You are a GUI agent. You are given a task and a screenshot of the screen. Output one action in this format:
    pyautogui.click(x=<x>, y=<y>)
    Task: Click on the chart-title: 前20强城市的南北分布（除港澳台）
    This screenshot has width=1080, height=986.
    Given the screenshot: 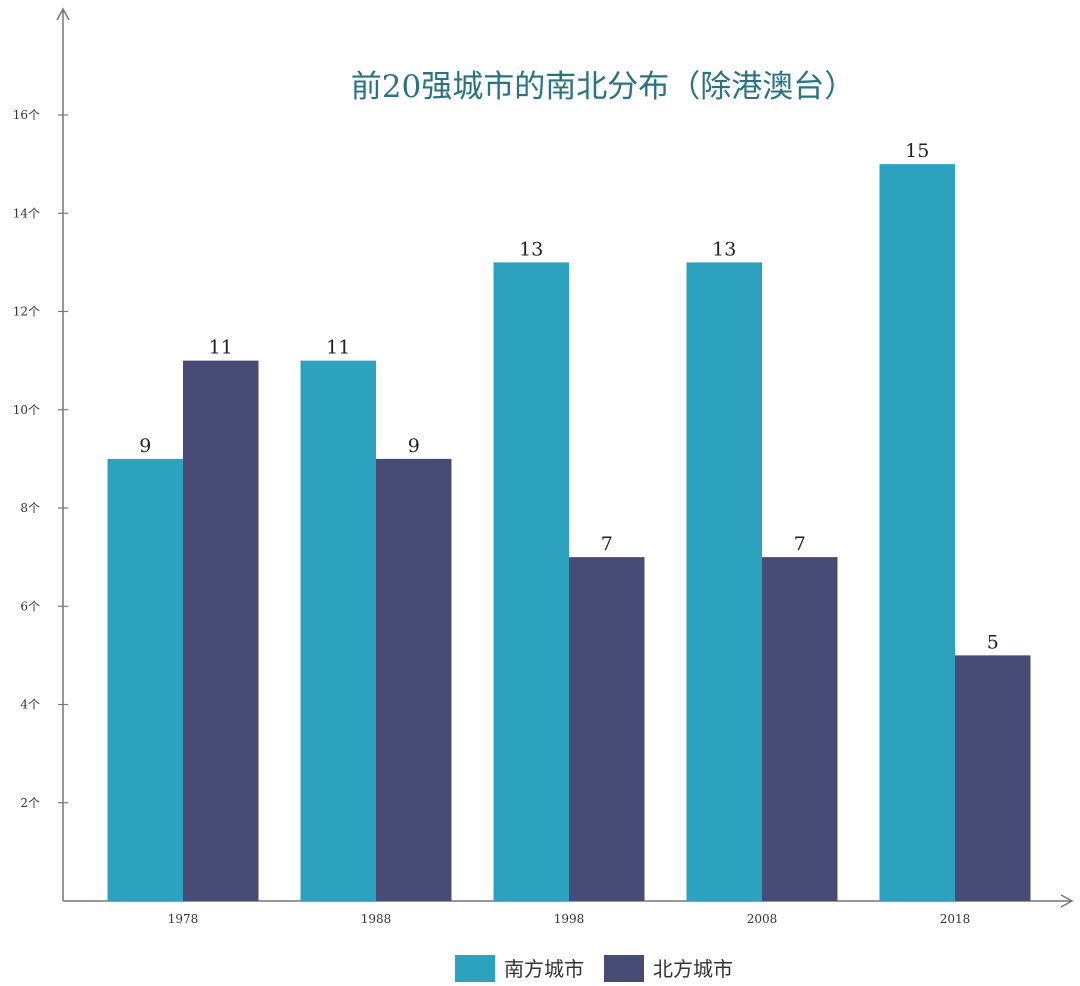 What is the action you would take?
    pyautogui.click(x=603, y=87)
    